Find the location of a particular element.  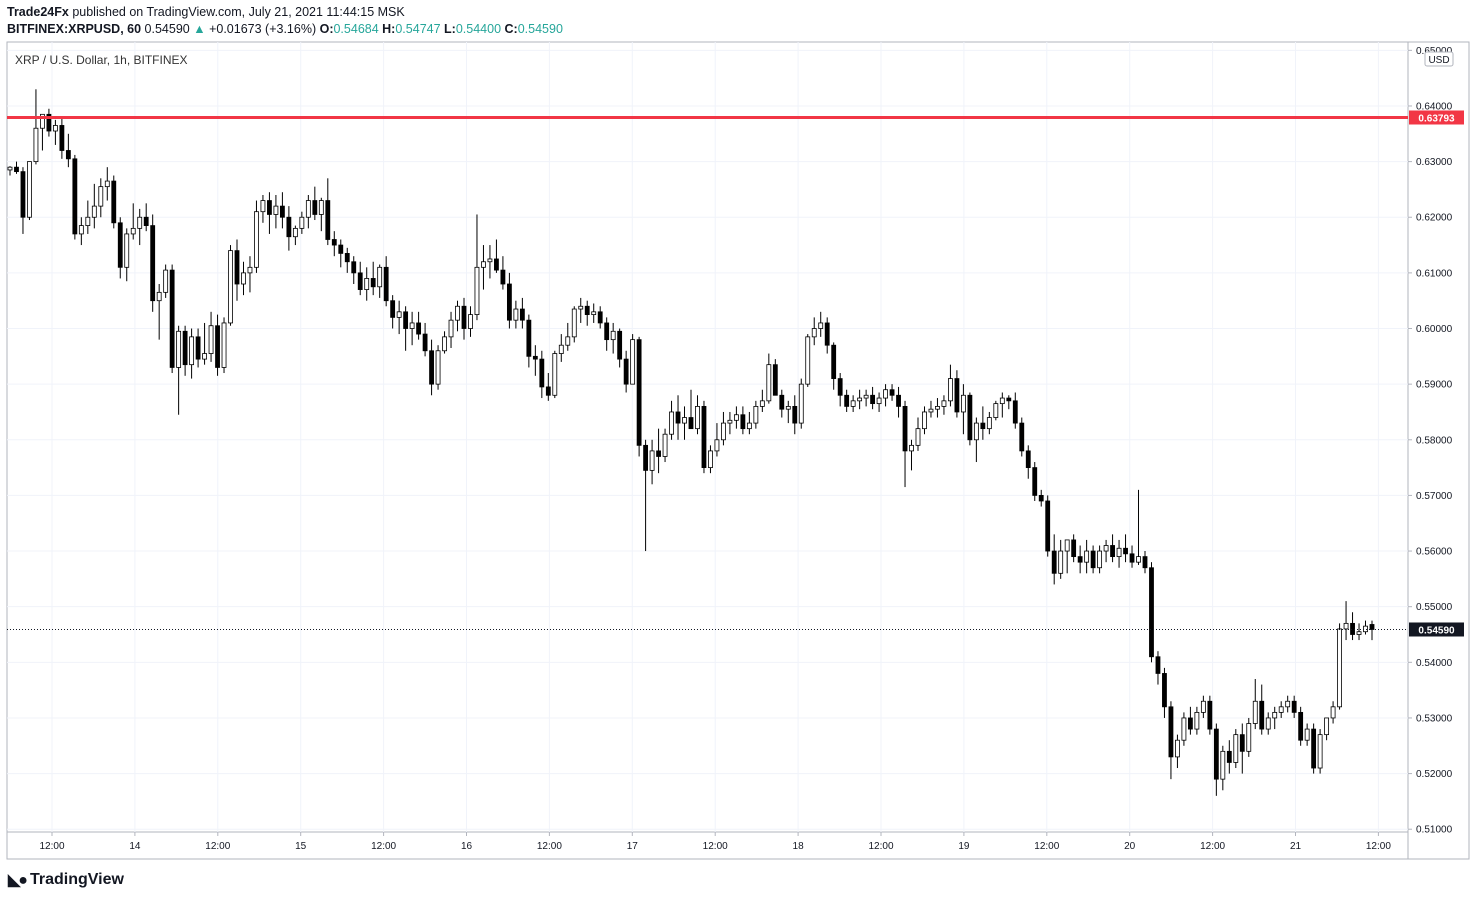

tradingview-brand: TradingView is located at coordinates (76, 879).